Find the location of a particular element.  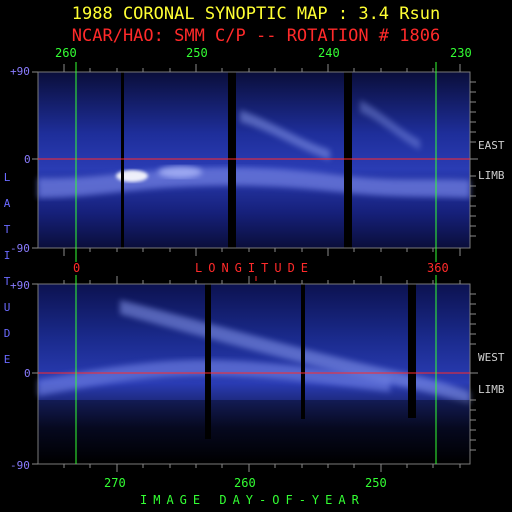

latitude-letter: U is located at coordinates (7, 307).